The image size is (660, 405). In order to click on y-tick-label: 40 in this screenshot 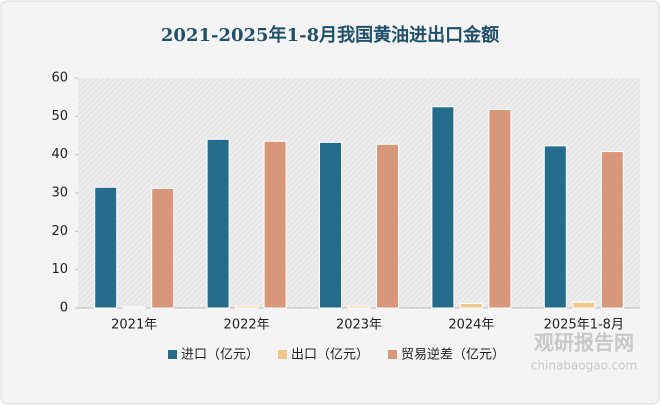, I will do `click(59, 154)`.